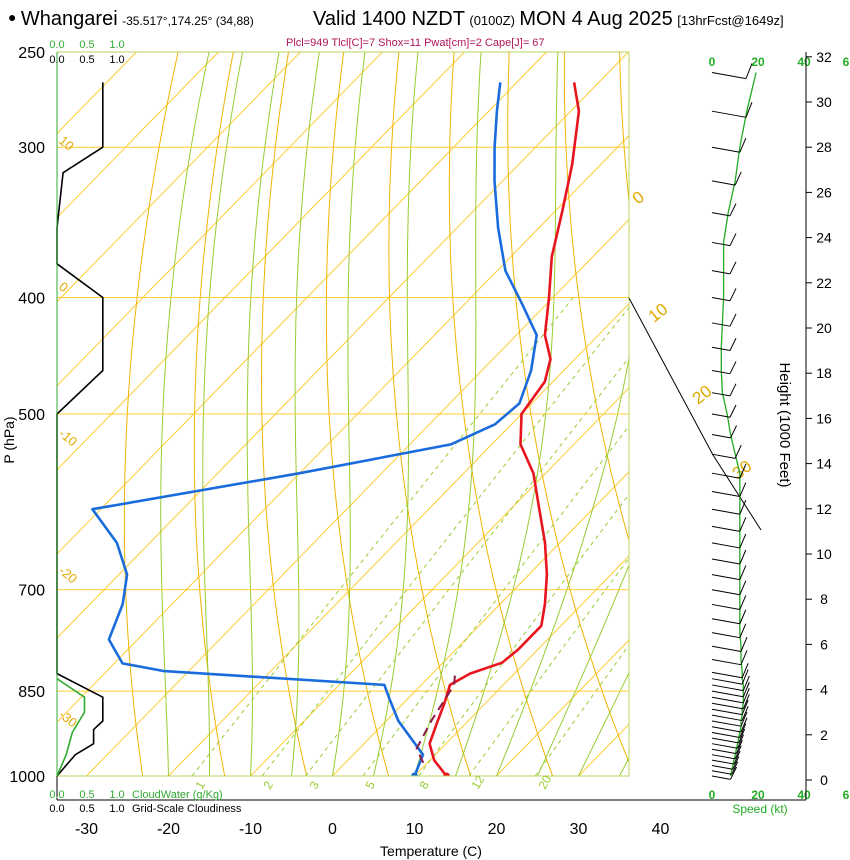  What do you see at coordinates (187, 809) in the screenshot?
I see `cloudiness-label: Grid-Scale Cloudiness` at bounding box center [187, 809].